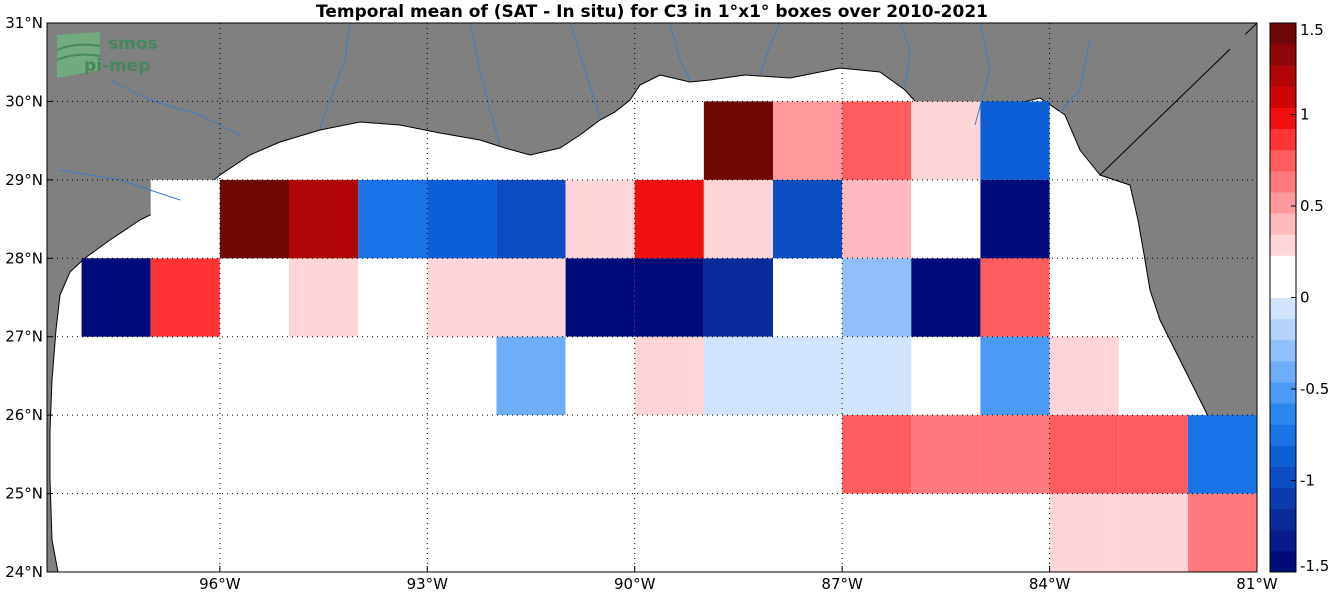 The width and height of the screenshot is (1342, 592). I want to click on x-tick-label: 96°W, so click(220, 583).